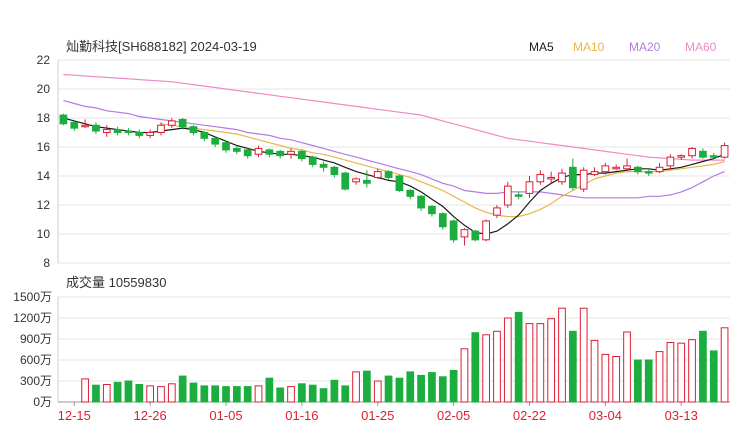 This screenshot has height=445, width=740. What do you see at coordinates (36, 381) in the screenshot?
I see `volume-tick-label: 300万` at bounding box center [36, 381].